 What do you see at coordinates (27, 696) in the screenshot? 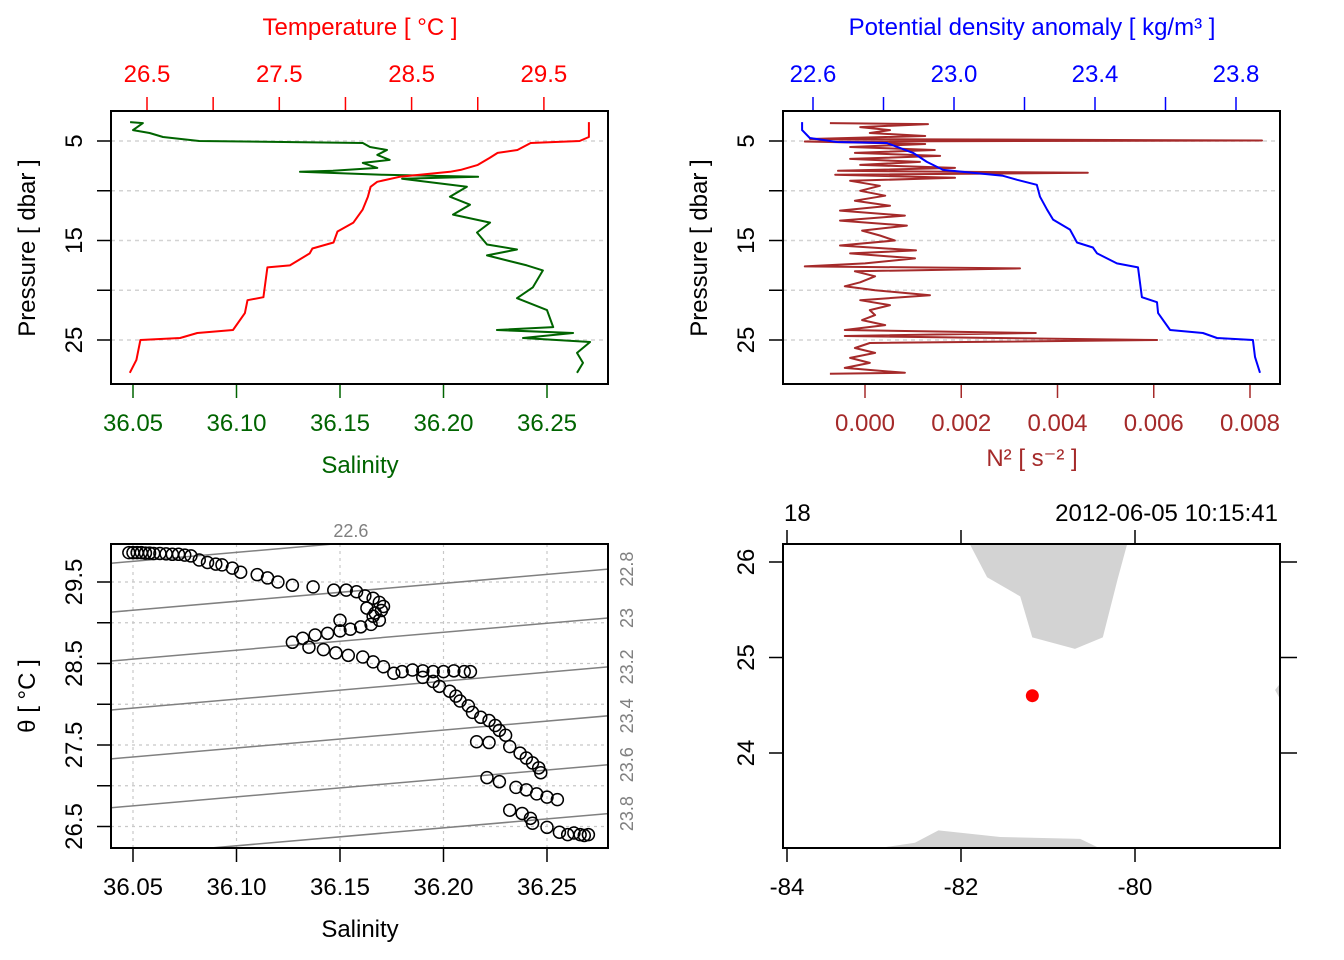
I see `theta-axis-title: θ [ °C ]` at bounding box center [27, 696].